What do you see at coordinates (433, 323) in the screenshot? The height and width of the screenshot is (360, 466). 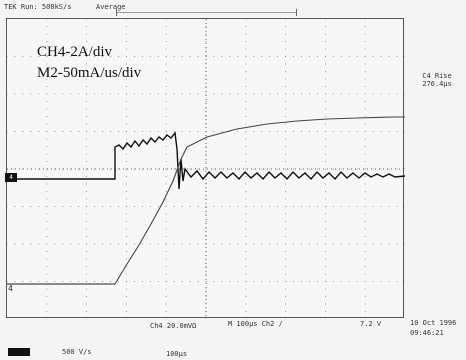 I see `date-text: 10 Oct 1996` at bounding box center [433, 323].